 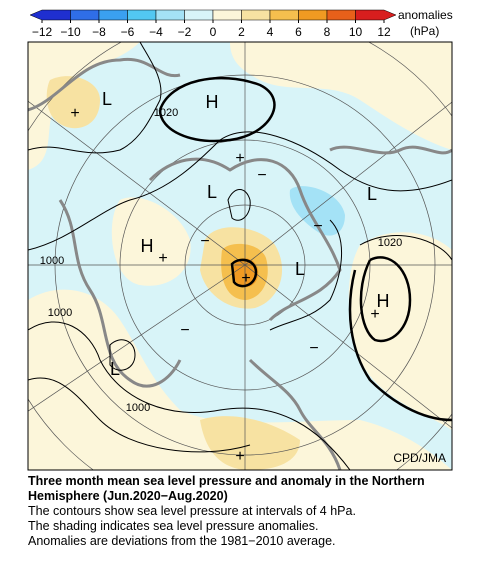 I want to click on colorbar-tick-label: 12, so click(x=384, y=32).